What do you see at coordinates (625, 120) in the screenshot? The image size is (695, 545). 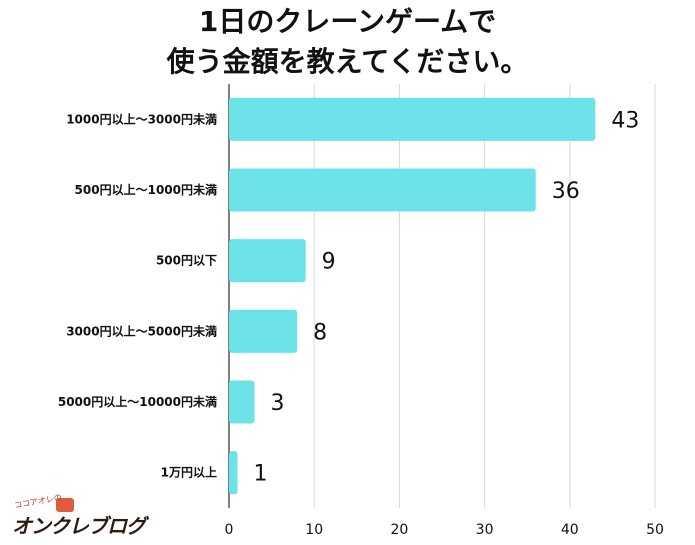 I see `data-label: 43` at bounding box center [625, 120].